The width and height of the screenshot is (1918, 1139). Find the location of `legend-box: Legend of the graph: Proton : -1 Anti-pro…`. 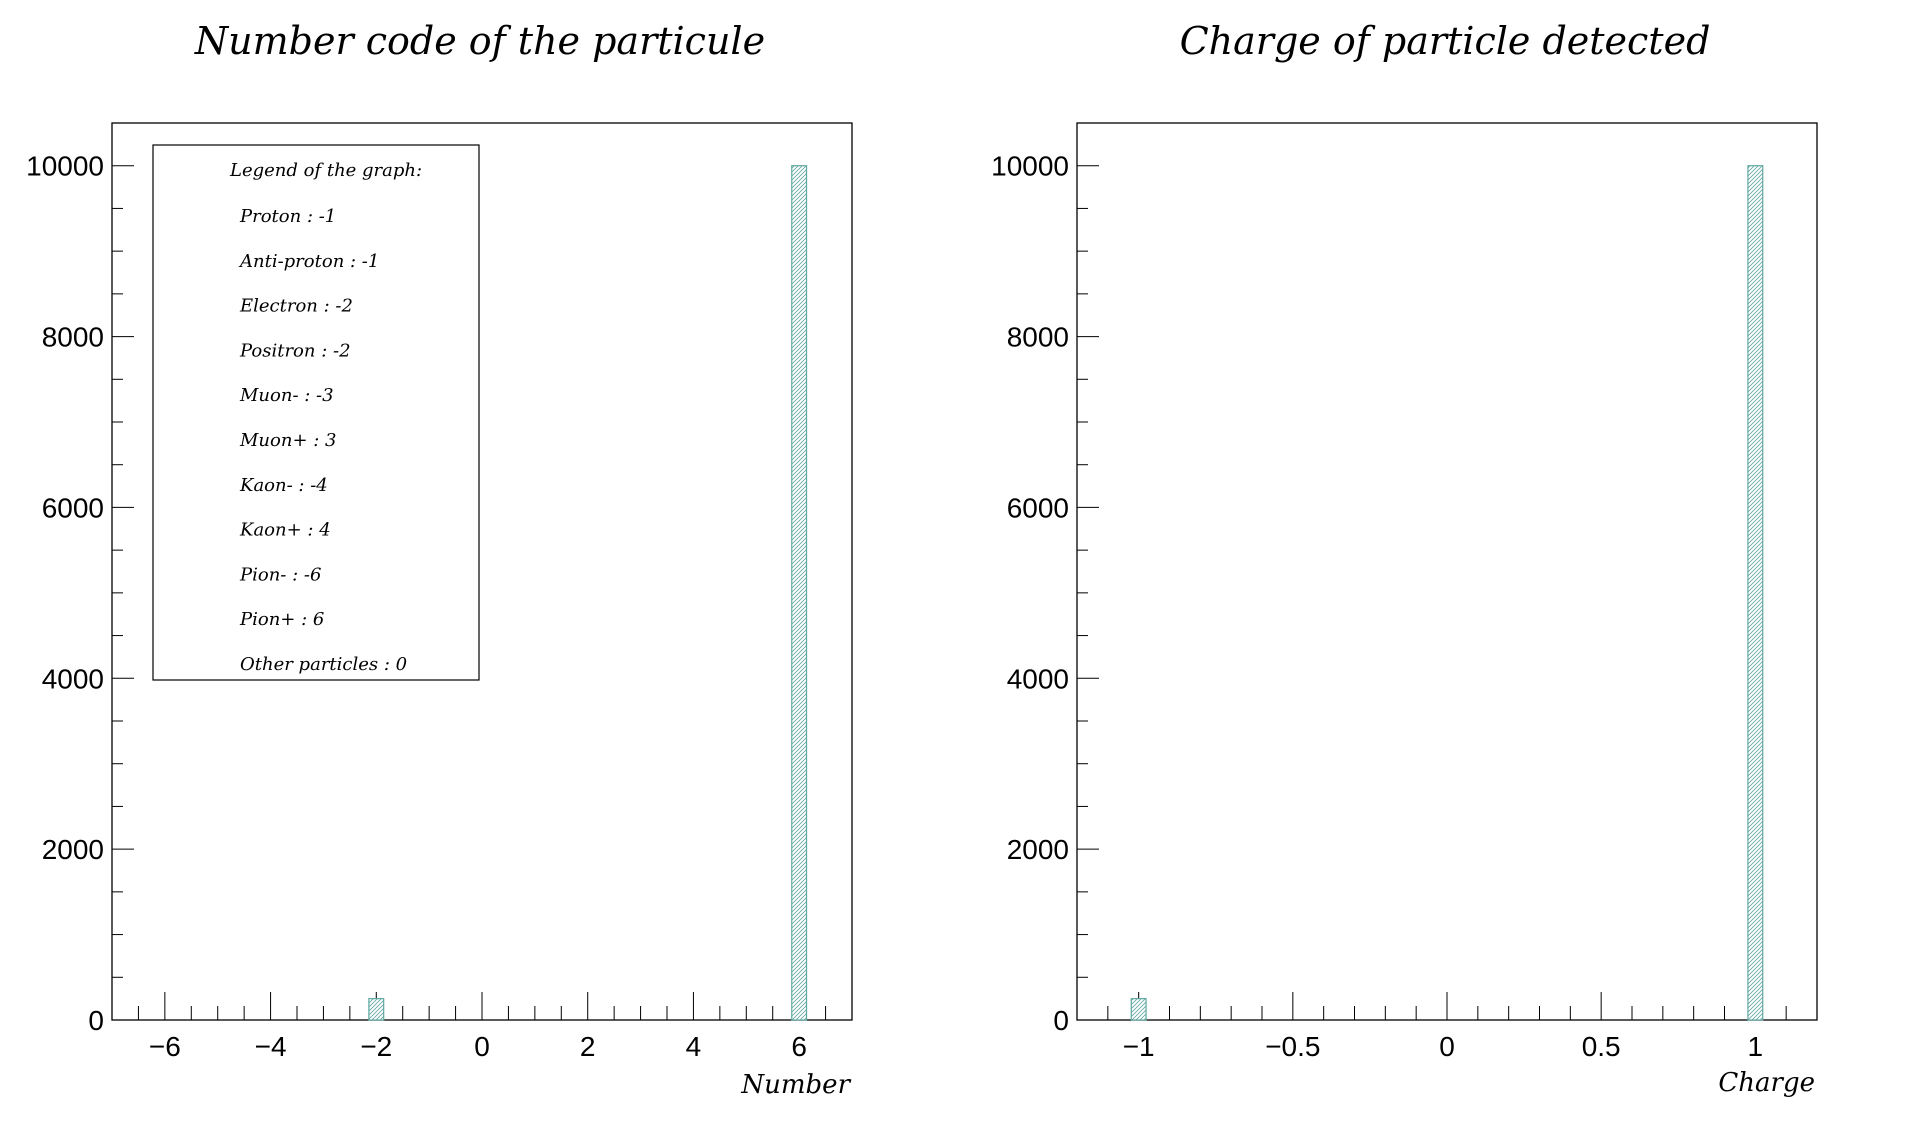

legend-box: Legend of the graph: Proton : -1 Anti-pro… is located at coordinates (316, 412).